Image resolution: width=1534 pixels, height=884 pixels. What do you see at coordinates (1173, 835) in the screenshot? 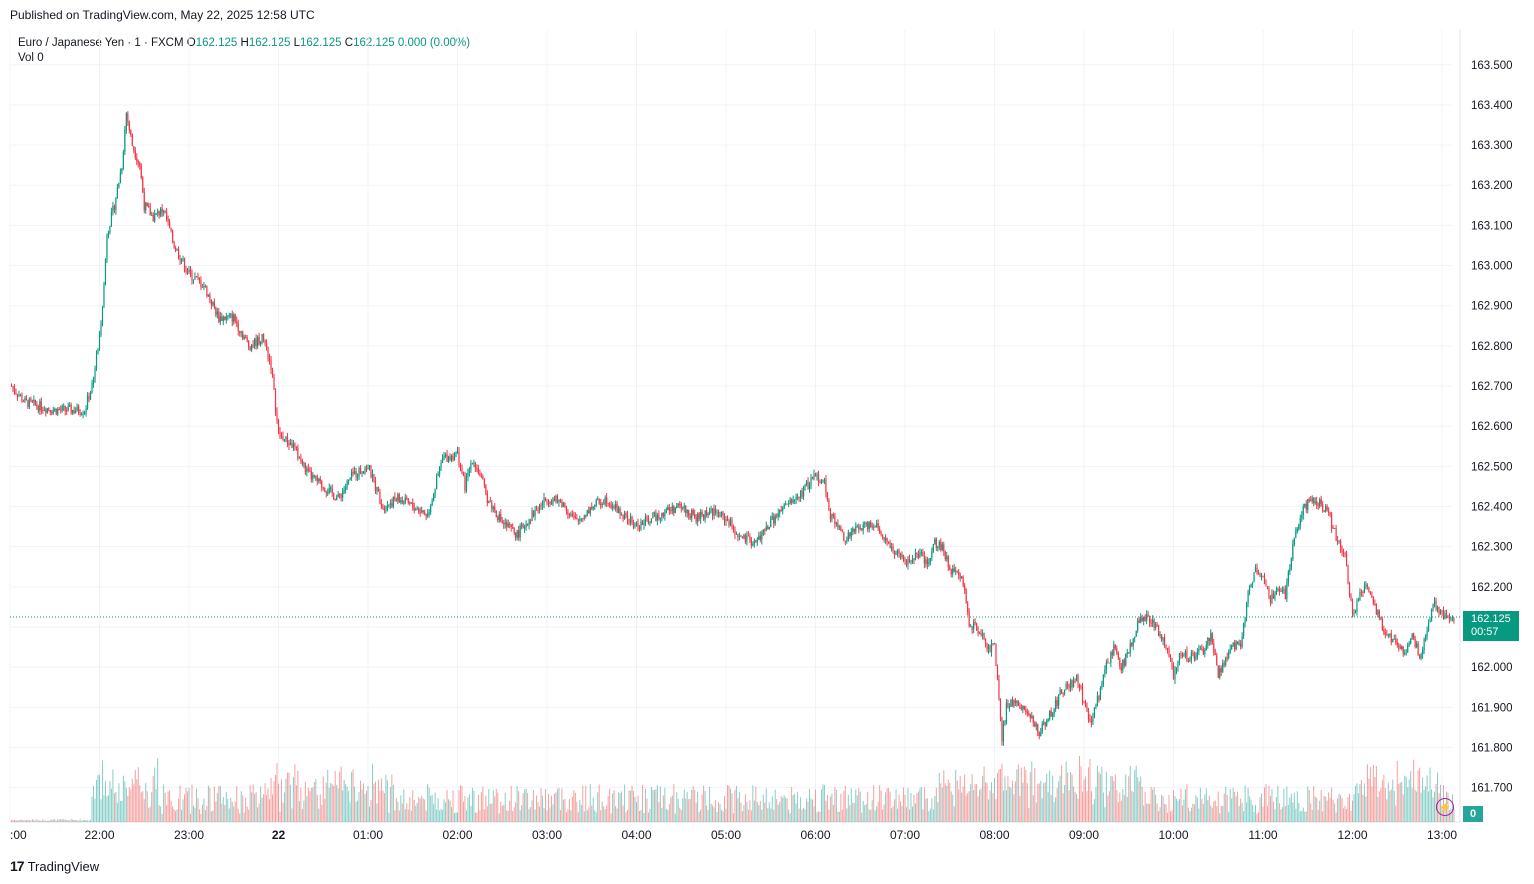
I see `time-tick-label: 10:00` at bounding box center [1173, 835].